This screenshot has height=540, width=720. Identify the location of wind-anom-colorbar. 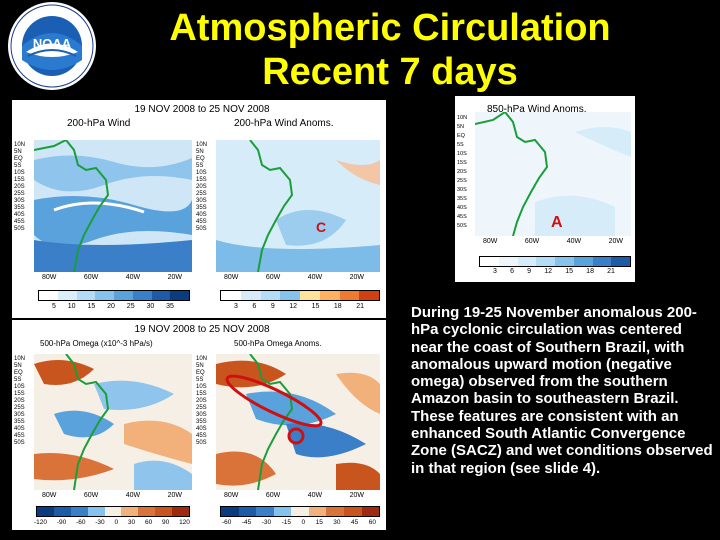
(300, 295).